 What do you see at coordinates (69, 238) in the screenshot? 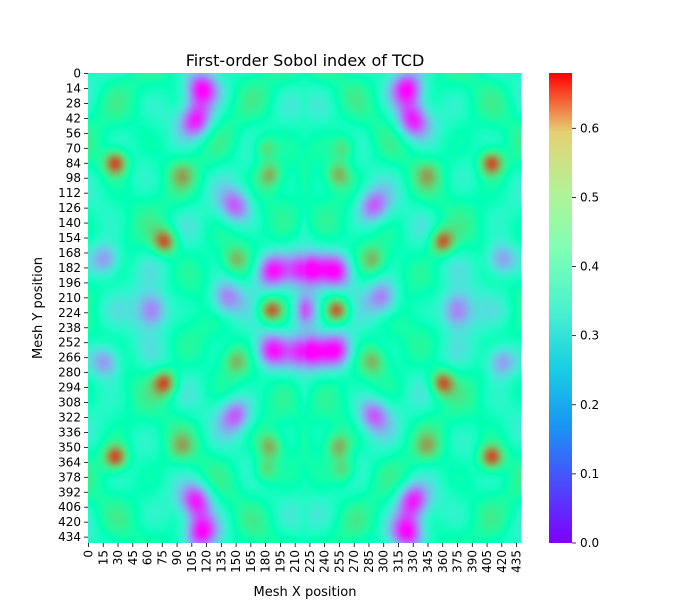
I see `y-tick-label: 154` at bounding box center [69, 238].